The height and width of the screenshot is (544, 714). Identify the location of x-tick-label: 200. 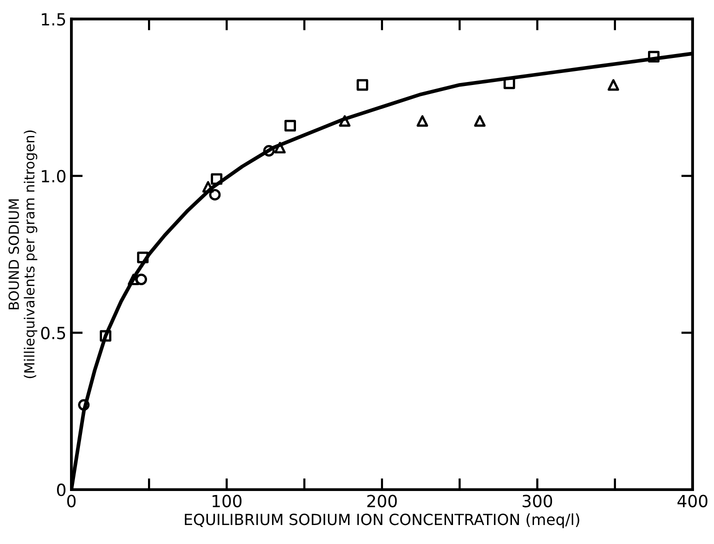
(382, 501).